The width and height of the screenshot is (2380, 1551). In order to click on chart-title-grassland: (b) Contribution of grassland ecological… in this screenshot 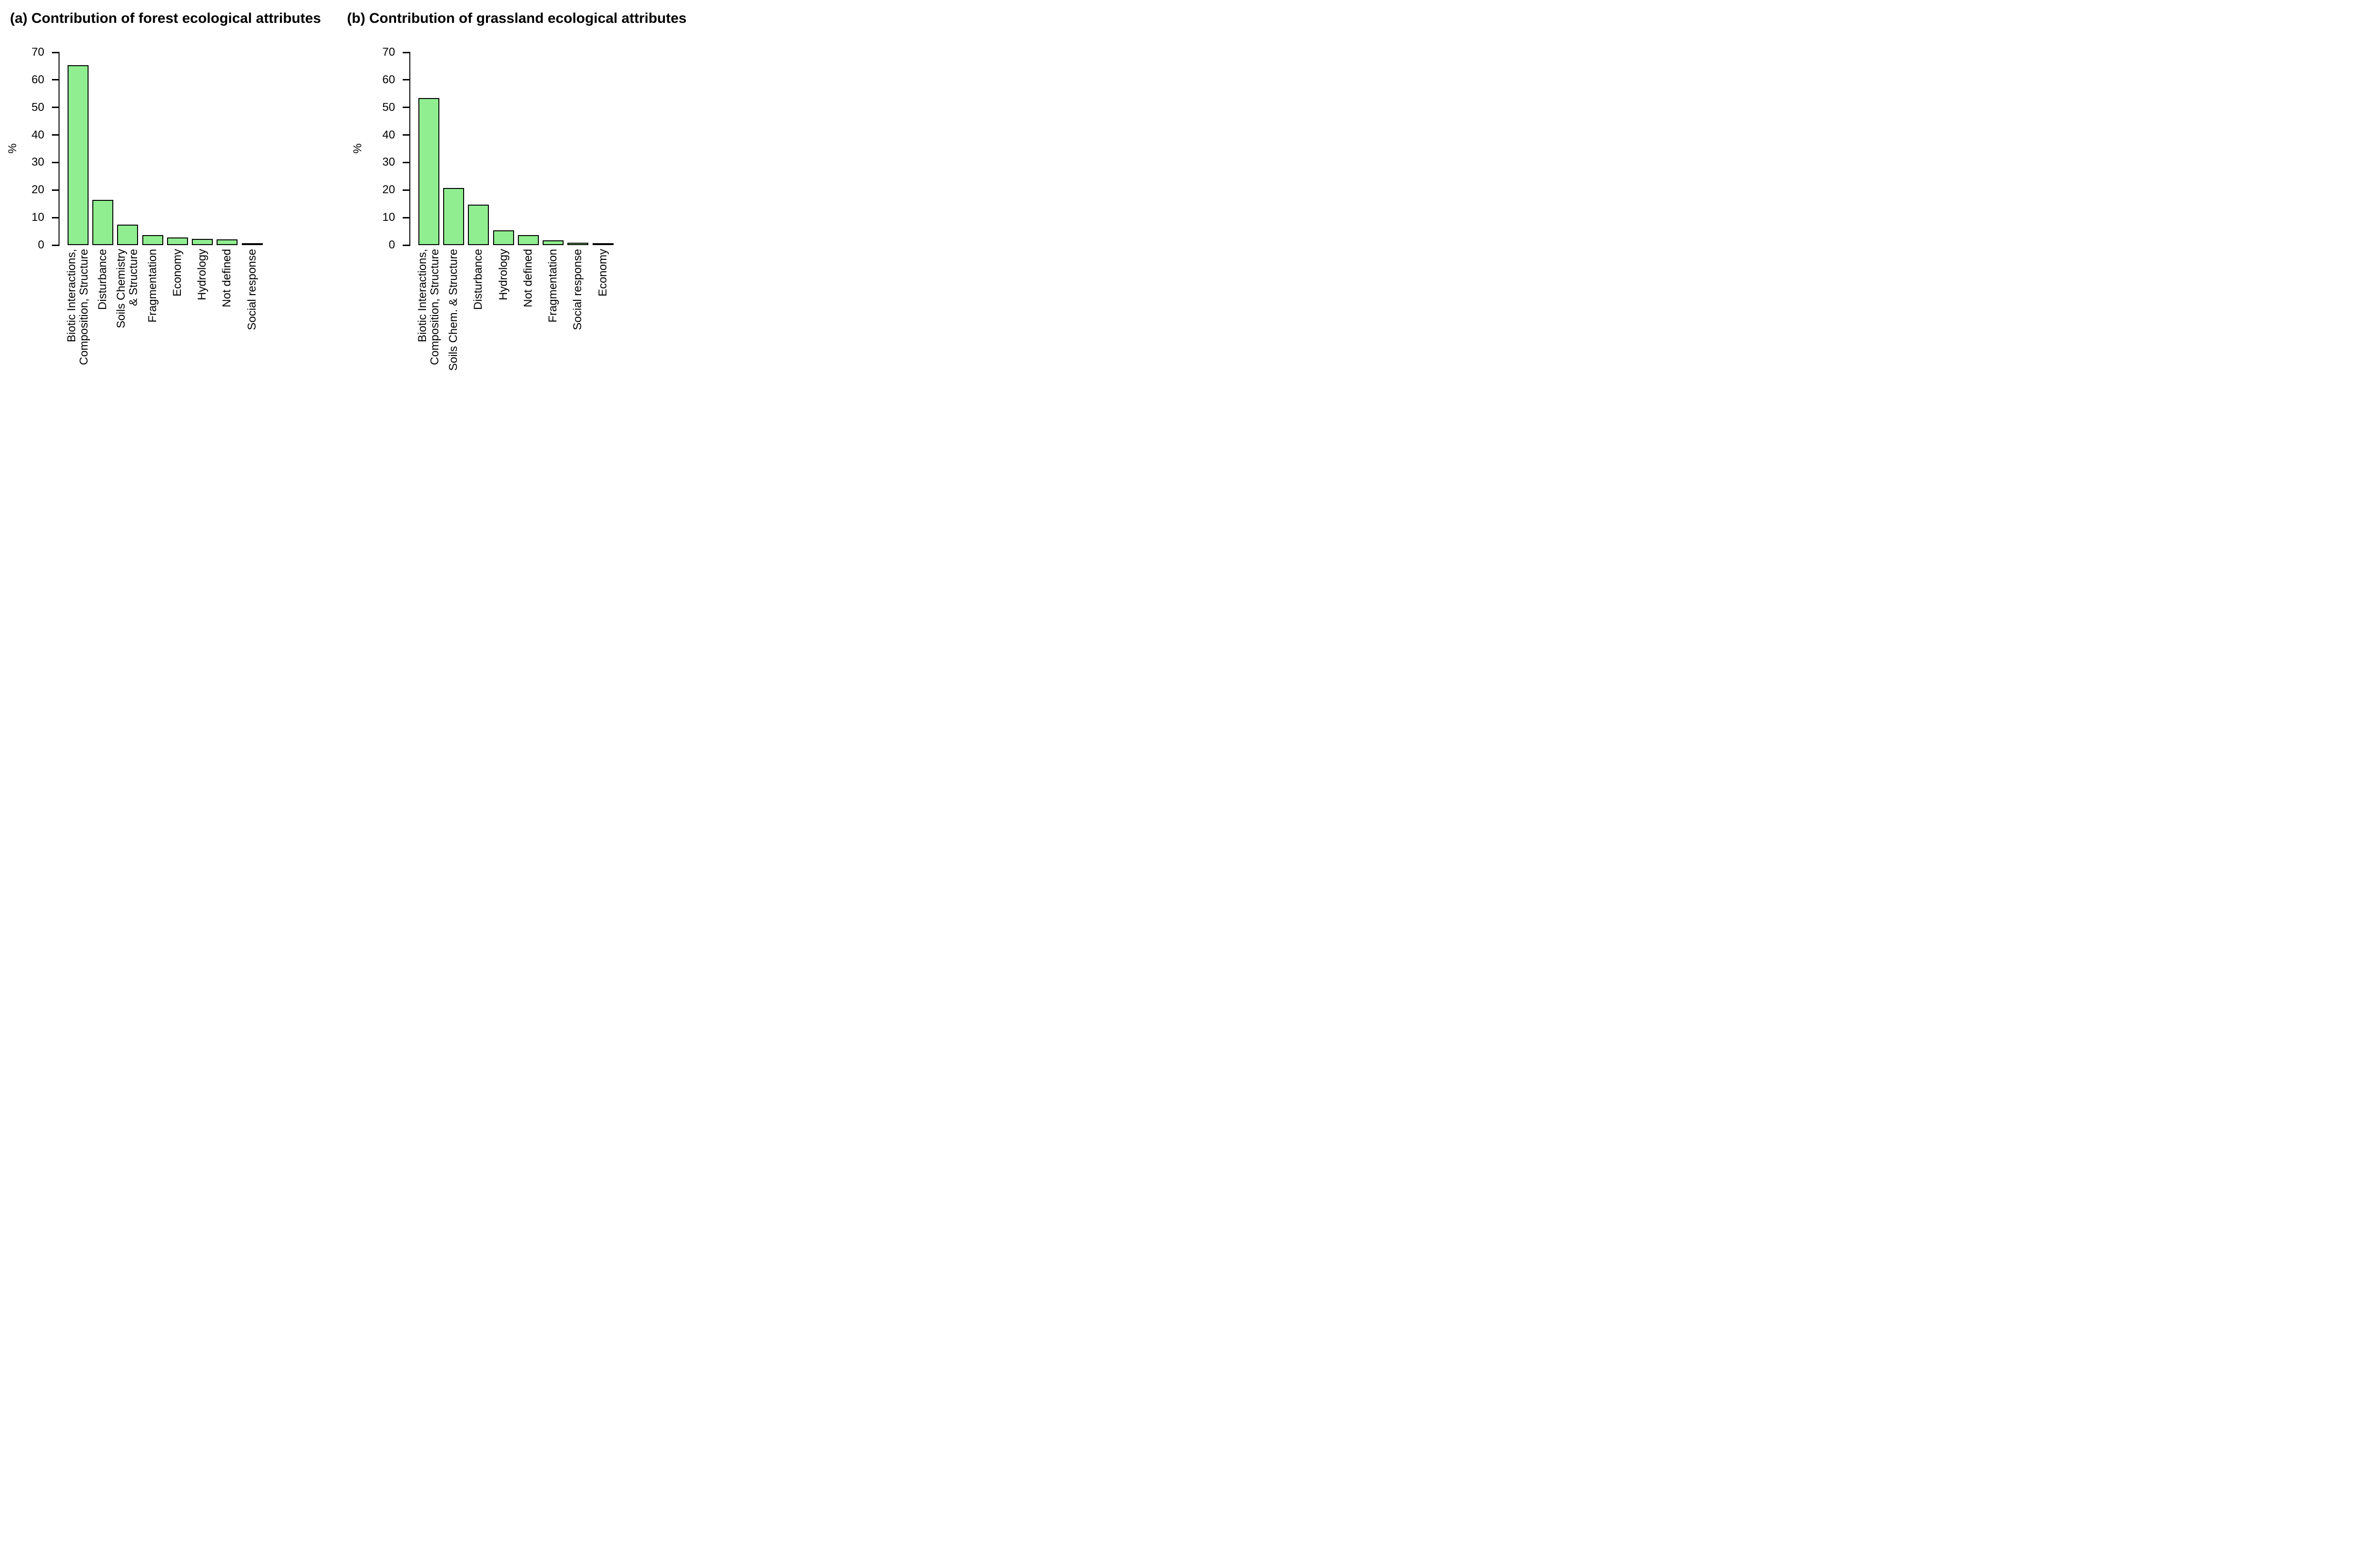, I will do `click(517, 18)`.